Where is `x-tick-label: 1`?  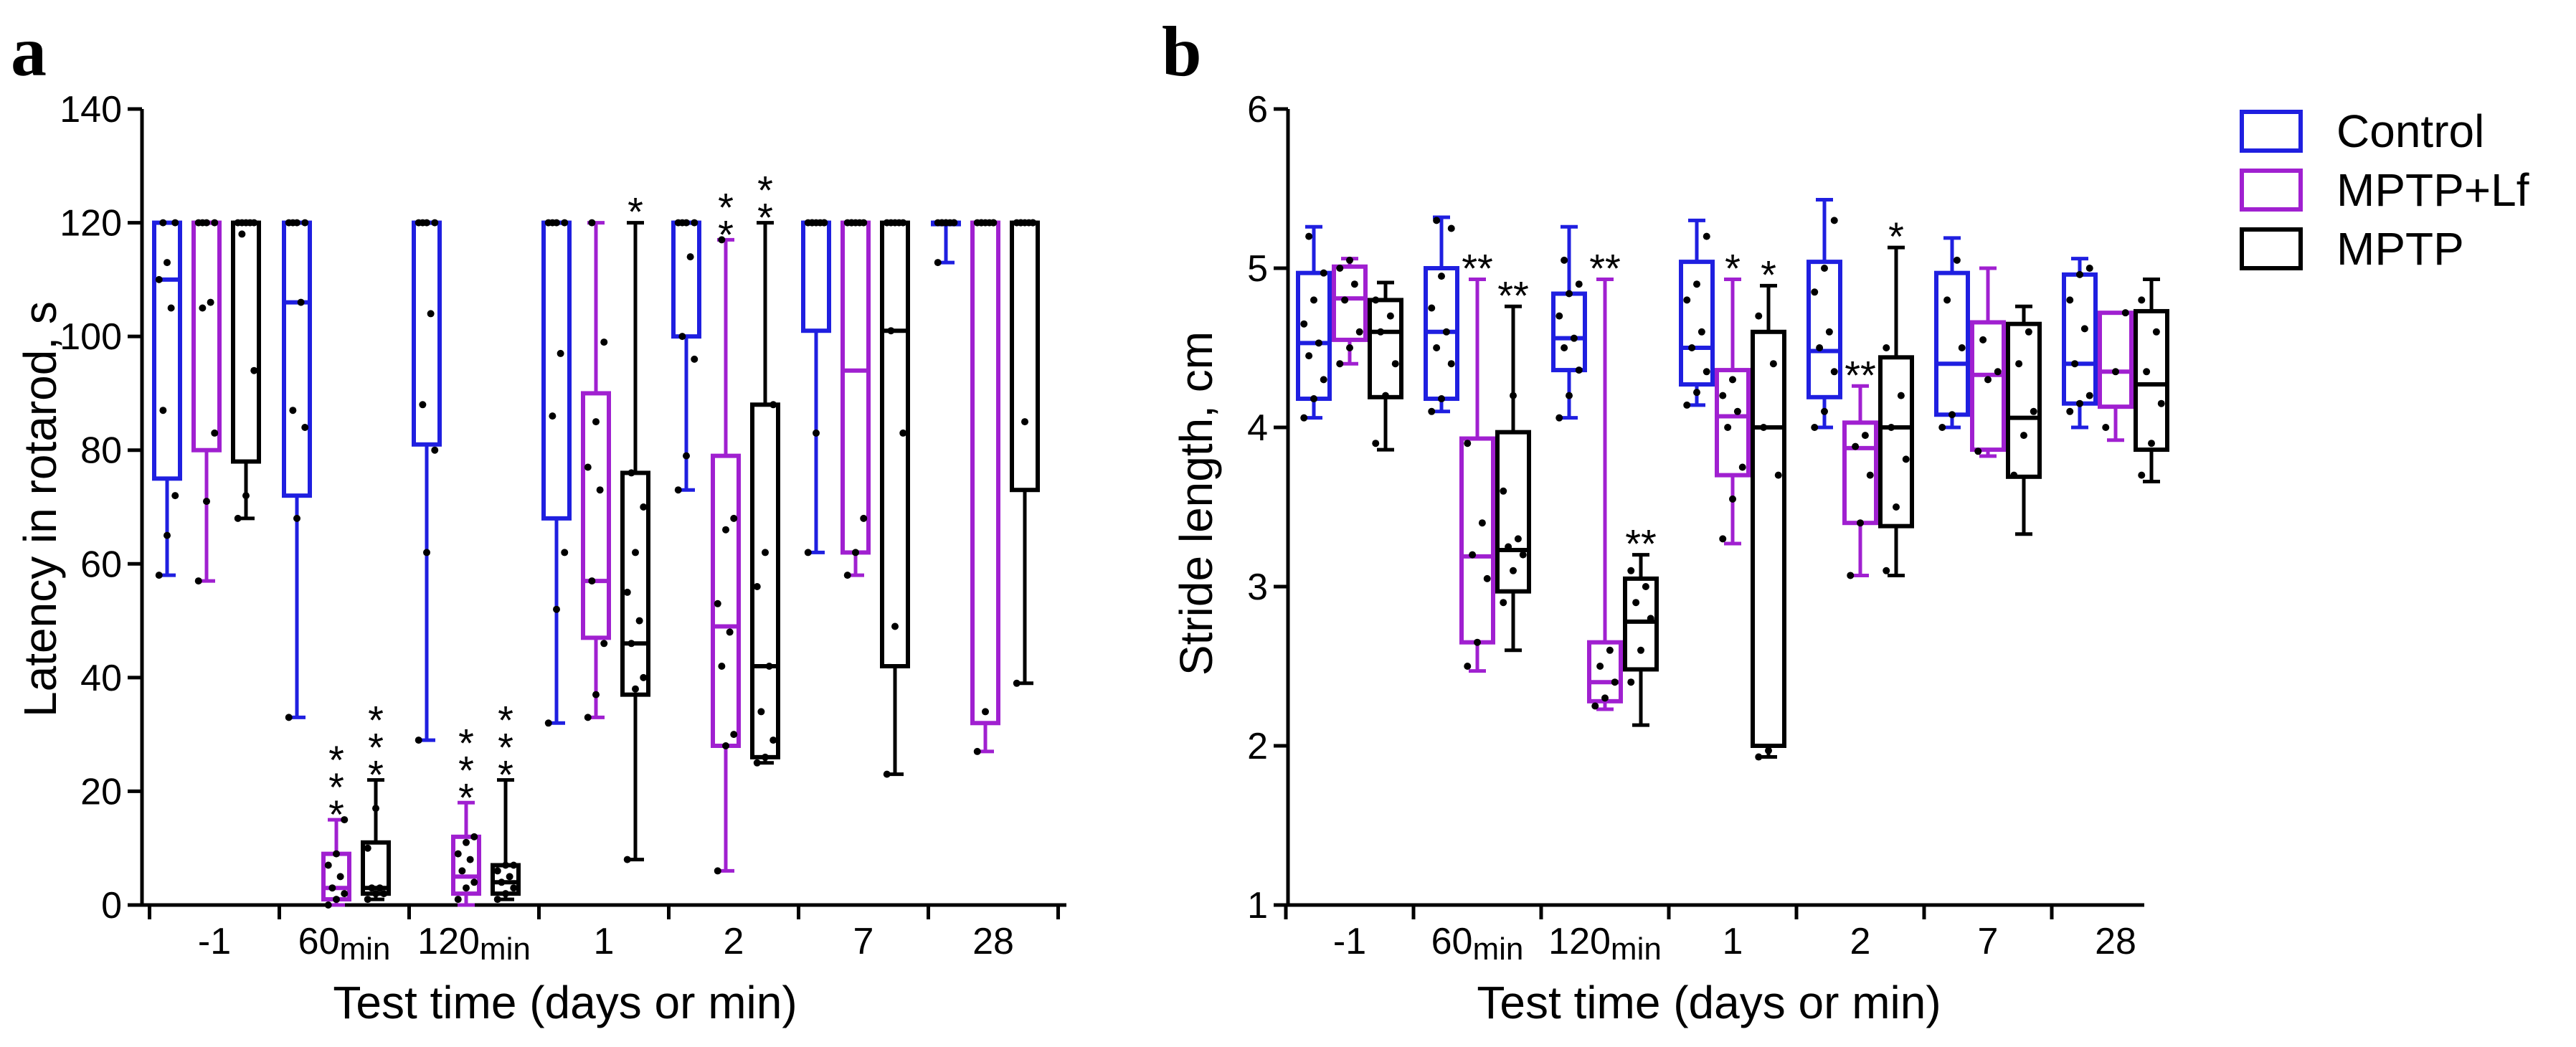 x-tick-label: 1 is located at coordinates (1733, 941).